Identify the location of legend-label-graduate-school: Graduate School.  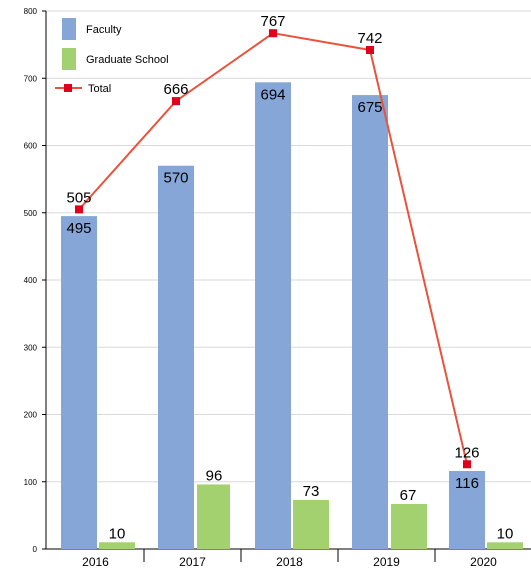
(127, 60).